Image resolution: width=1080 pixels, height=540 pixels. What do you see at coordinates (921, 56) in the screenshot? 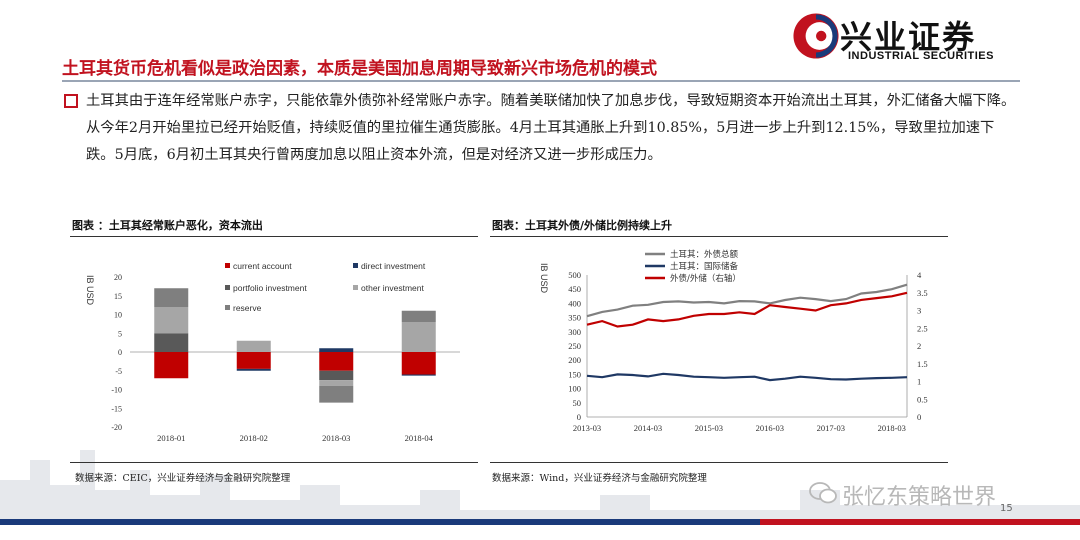
I see `logo-text-en: INDUSTRIAL SECURITIES` at bounding box center [921, 56].